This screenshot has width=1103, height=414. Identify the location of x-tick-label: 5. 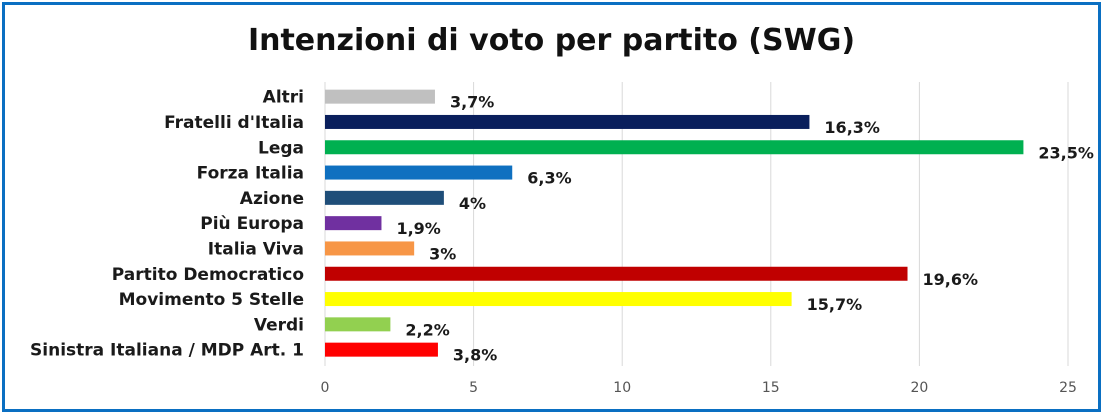
(473, 388).